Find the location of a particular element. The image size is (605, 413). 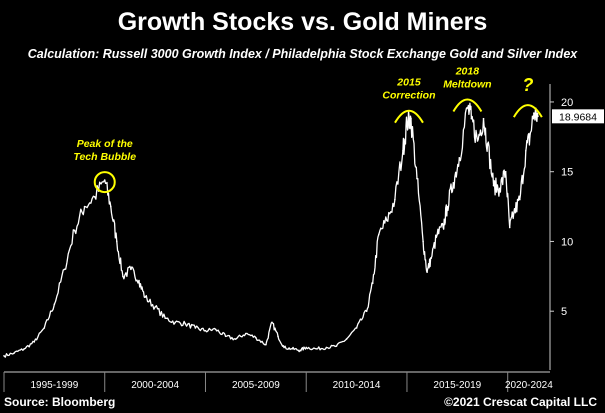

x-tick-label: 2005-2009 is located at coordinates (256, 385).